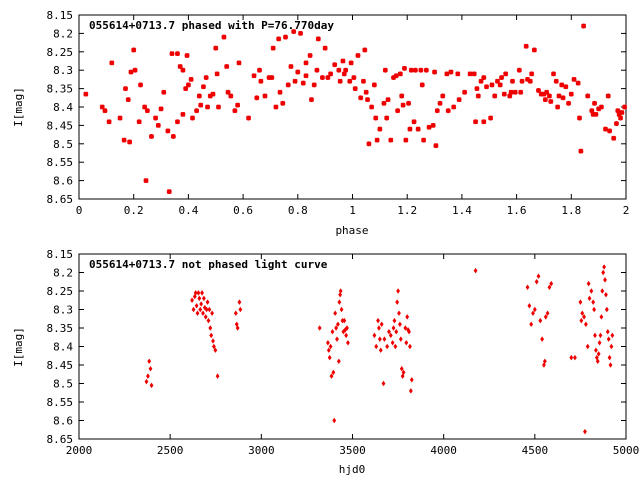  What do you see at coordinates (60, 52) in the screenshot?
I see `y-tick-label: 8.25` at bounding box center [60, 52].